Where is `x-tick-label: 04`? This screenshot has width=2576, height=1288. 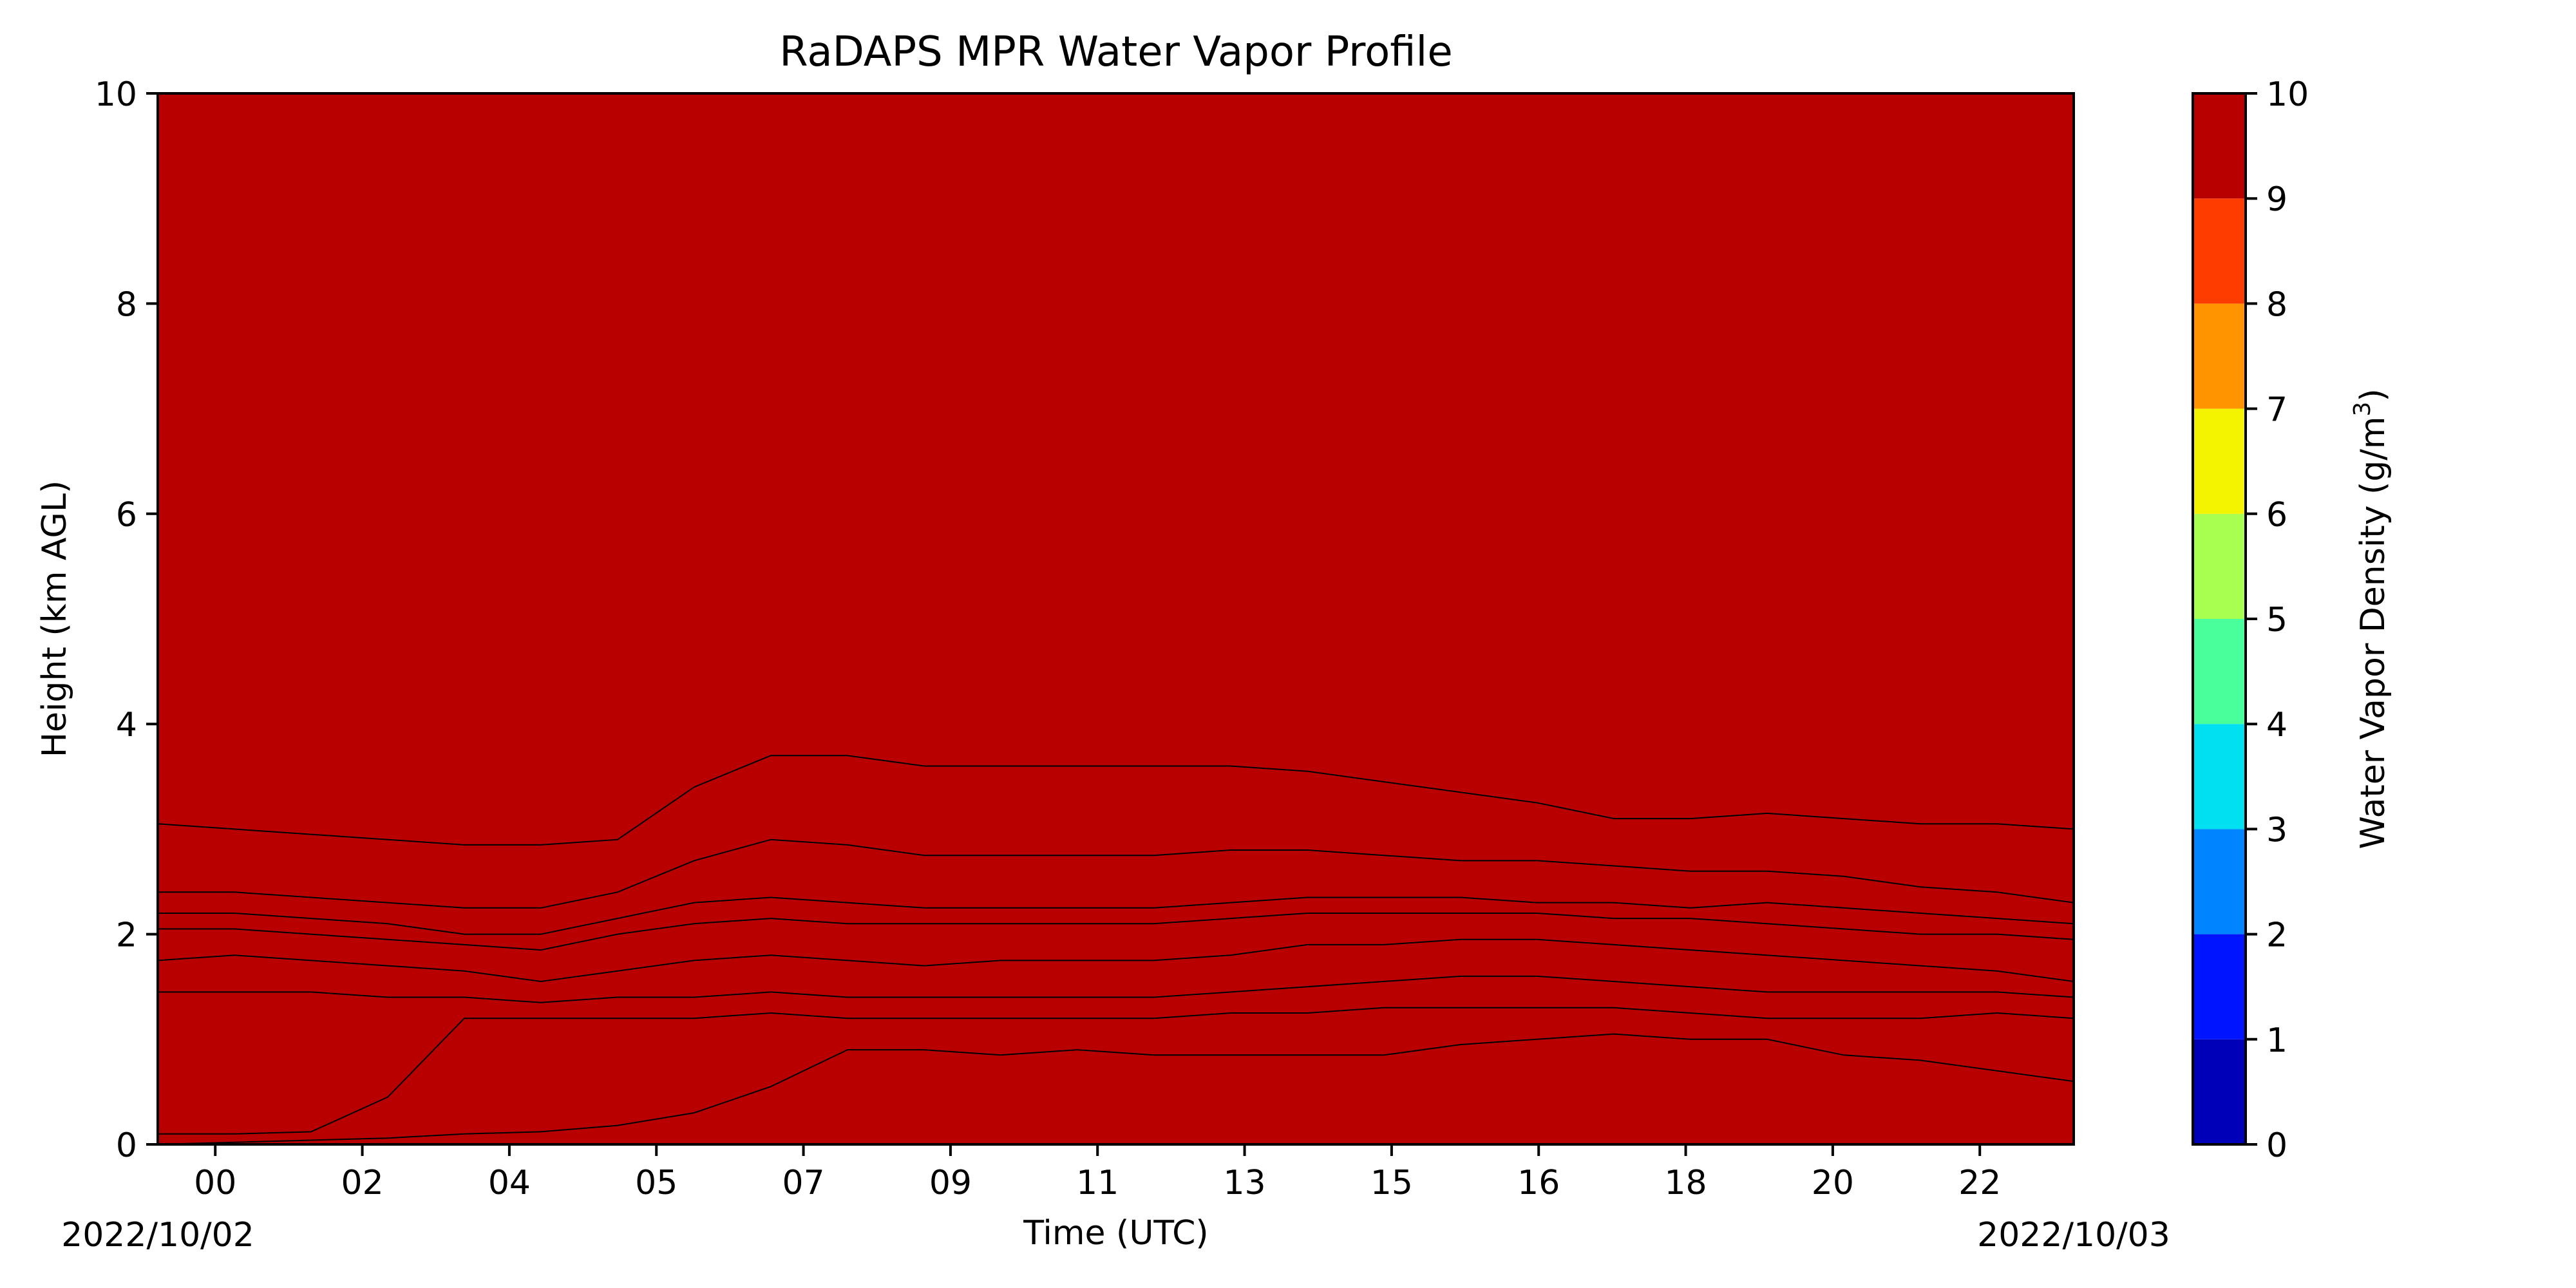 x-tick-label: 04 is located at coordinates (510, 1183).